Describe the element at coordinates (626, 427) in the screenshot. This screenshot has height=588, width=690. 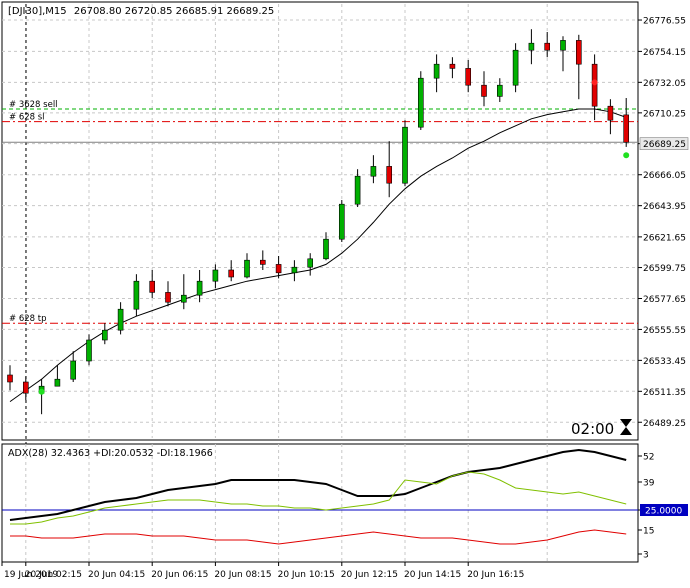
I see `hourglass-icon` at that location.